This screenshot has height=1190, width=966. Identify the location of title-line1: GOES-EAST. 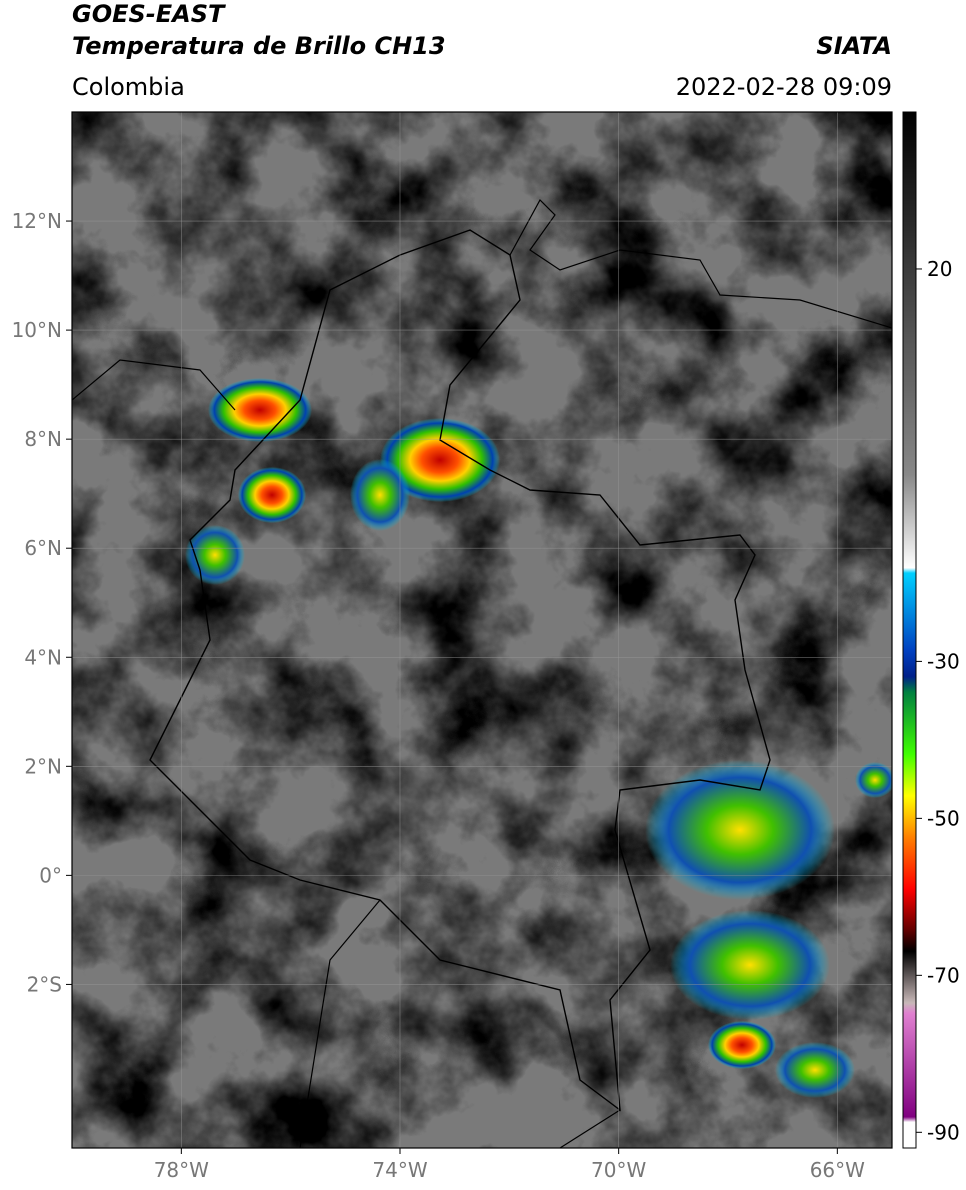
(149, 14).